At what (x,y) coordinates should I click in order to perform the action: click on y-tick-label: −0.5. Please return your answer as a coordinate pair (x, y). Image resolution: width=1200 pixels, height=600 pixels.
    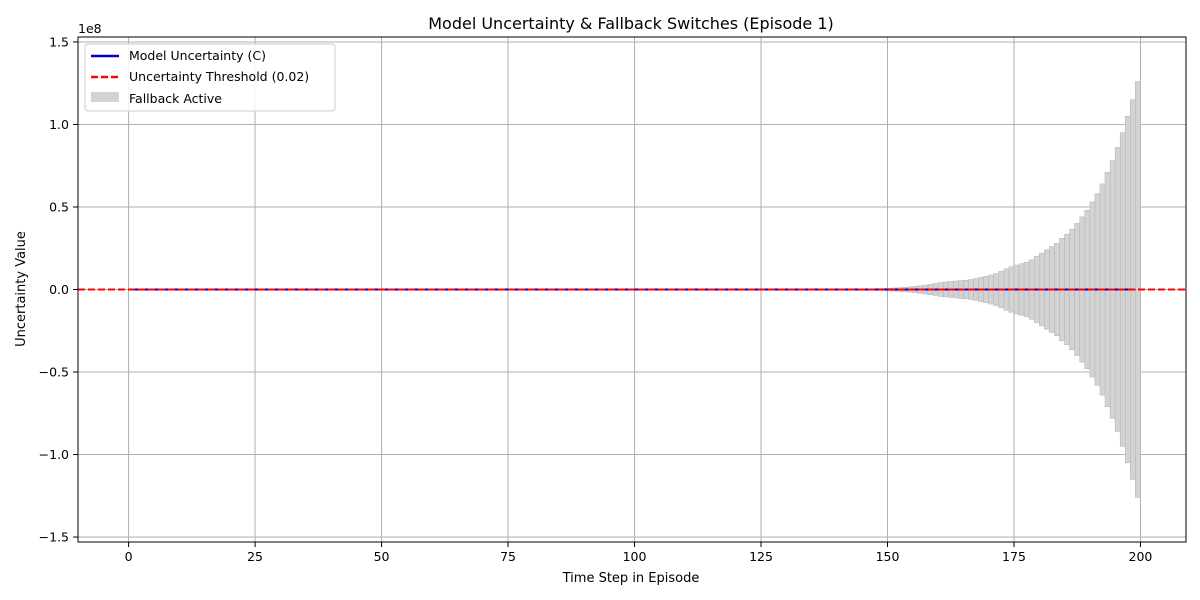
    Looking at the image, I should click on (54, 372).